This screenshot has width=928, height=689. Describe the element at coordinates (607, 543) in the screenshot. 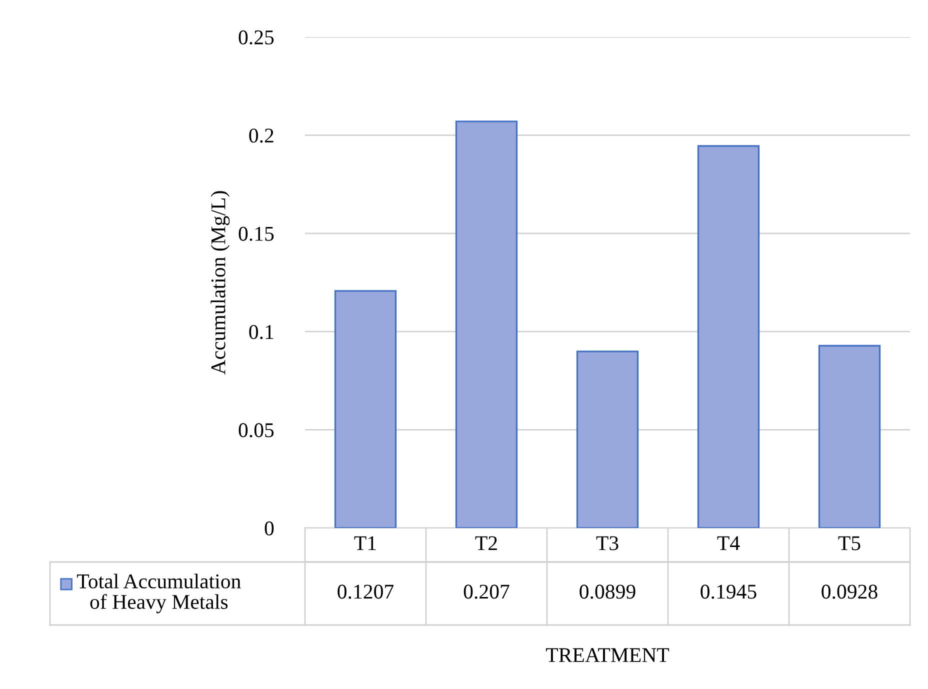

I see `x-tick-label: T3` at that location.